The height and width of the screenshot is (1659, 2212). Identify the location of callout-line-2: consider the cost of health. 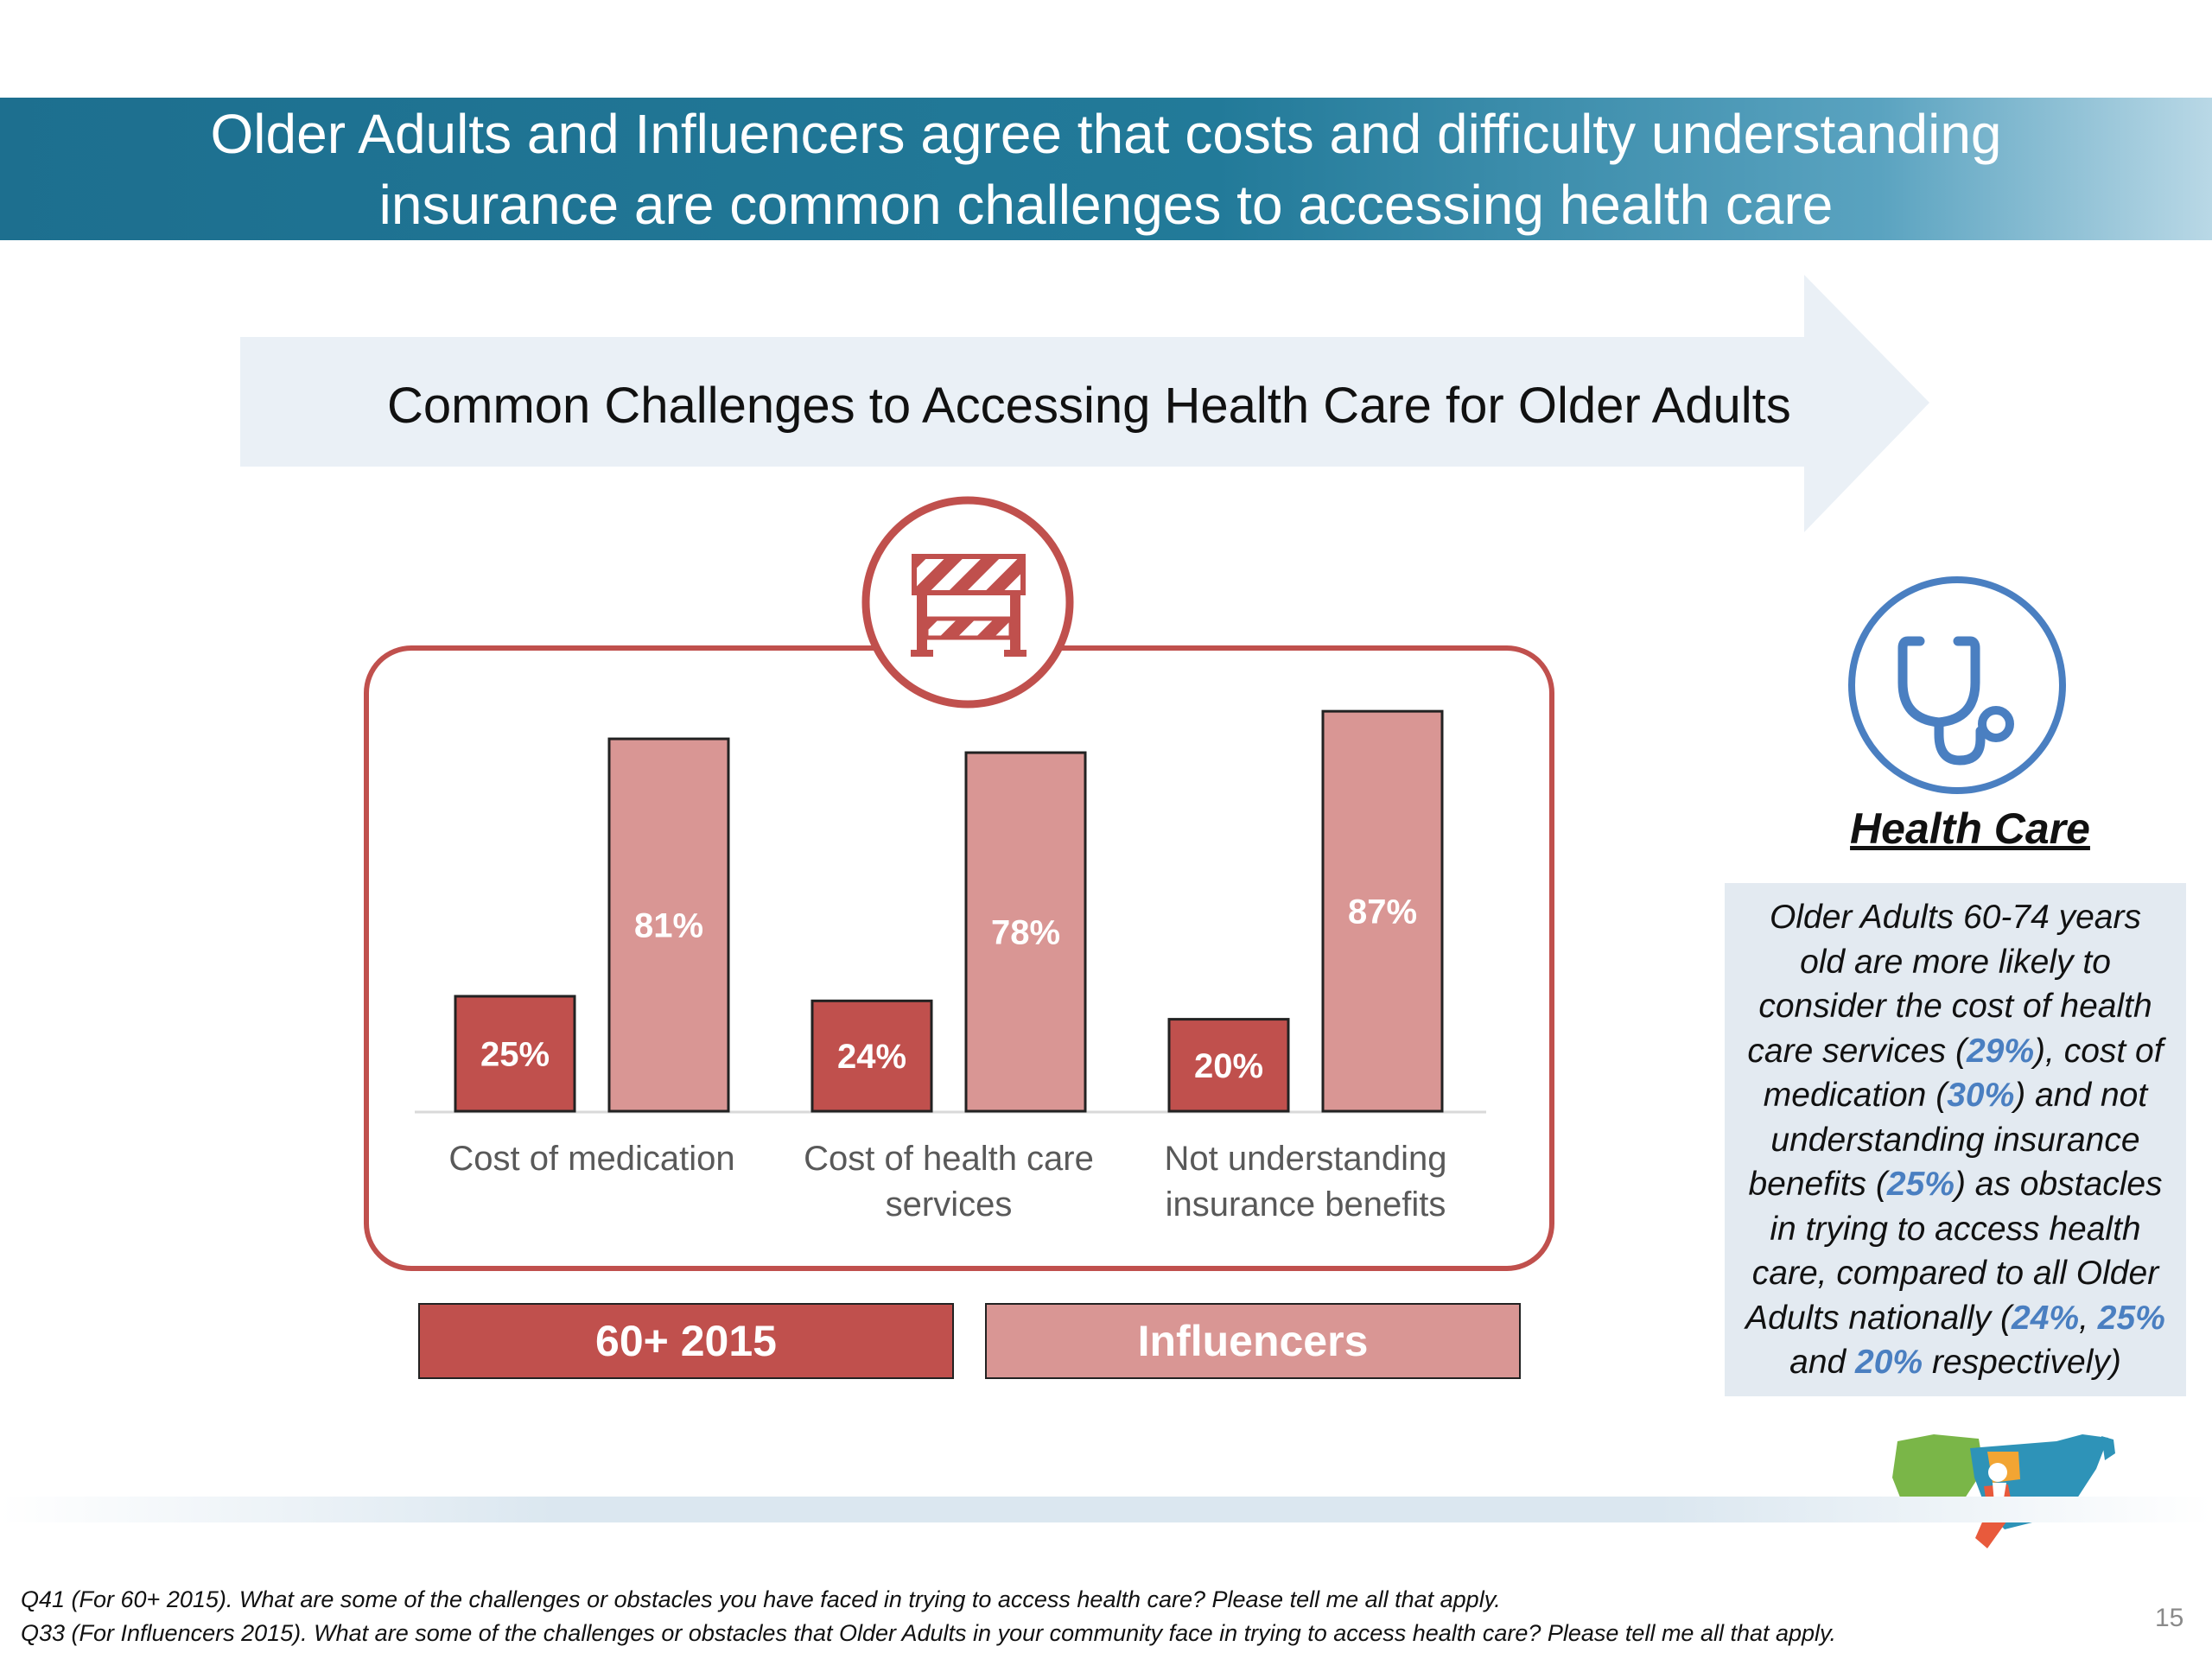
(1955, 1006).